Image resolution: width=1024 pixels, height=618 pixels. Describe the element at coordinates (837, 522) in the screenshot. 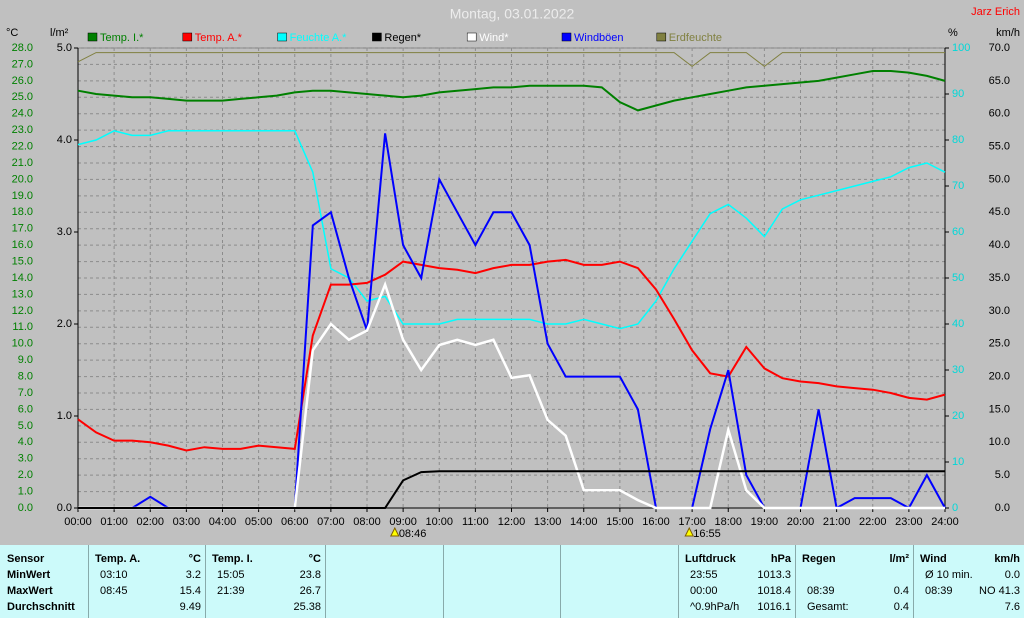

I see `x-tick-label: 21:00` at that location.